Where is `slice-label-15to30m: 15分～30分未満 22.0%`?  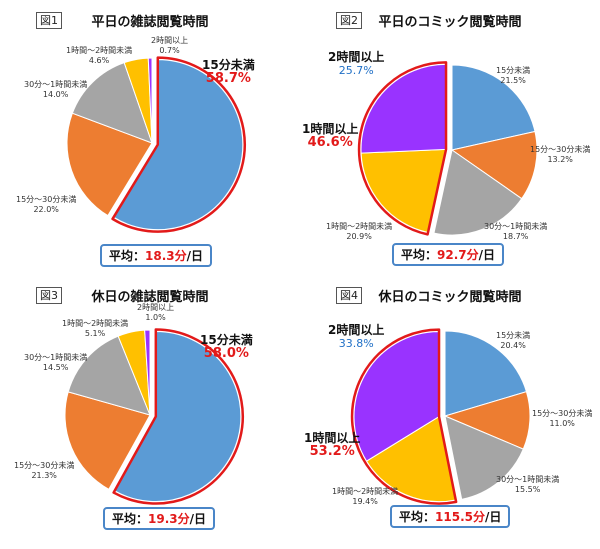
slice-label-15to30m: 15分～30分未満 22.0% is located at coordinates (46, 204).